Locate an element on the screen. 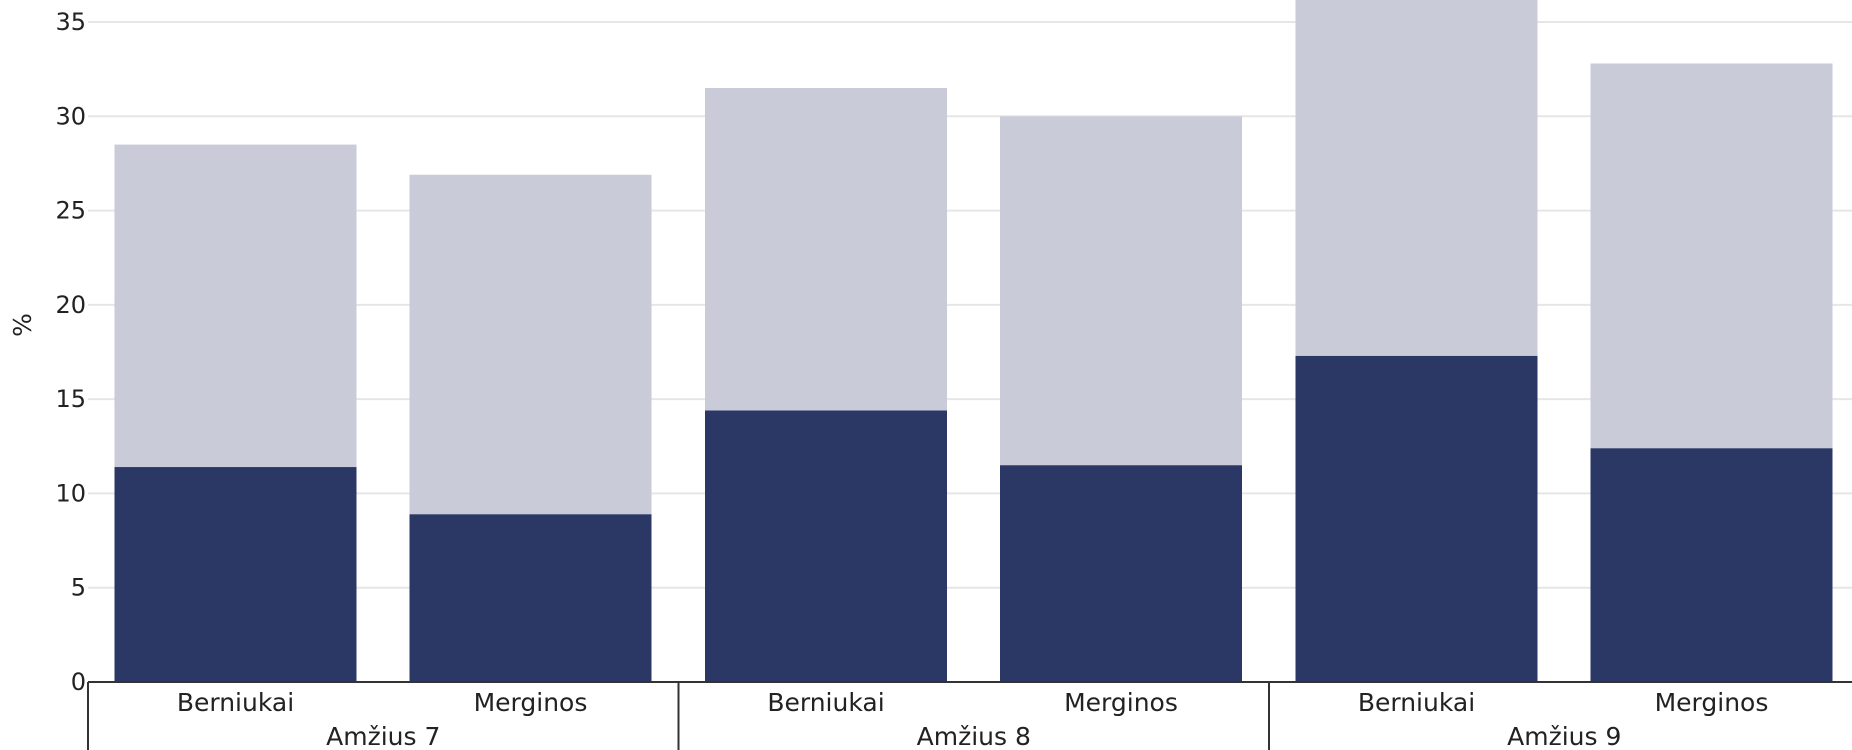 This screenshot has height=750, width=1852. y-tick-label: 5 is located at coordinates (78, 588).